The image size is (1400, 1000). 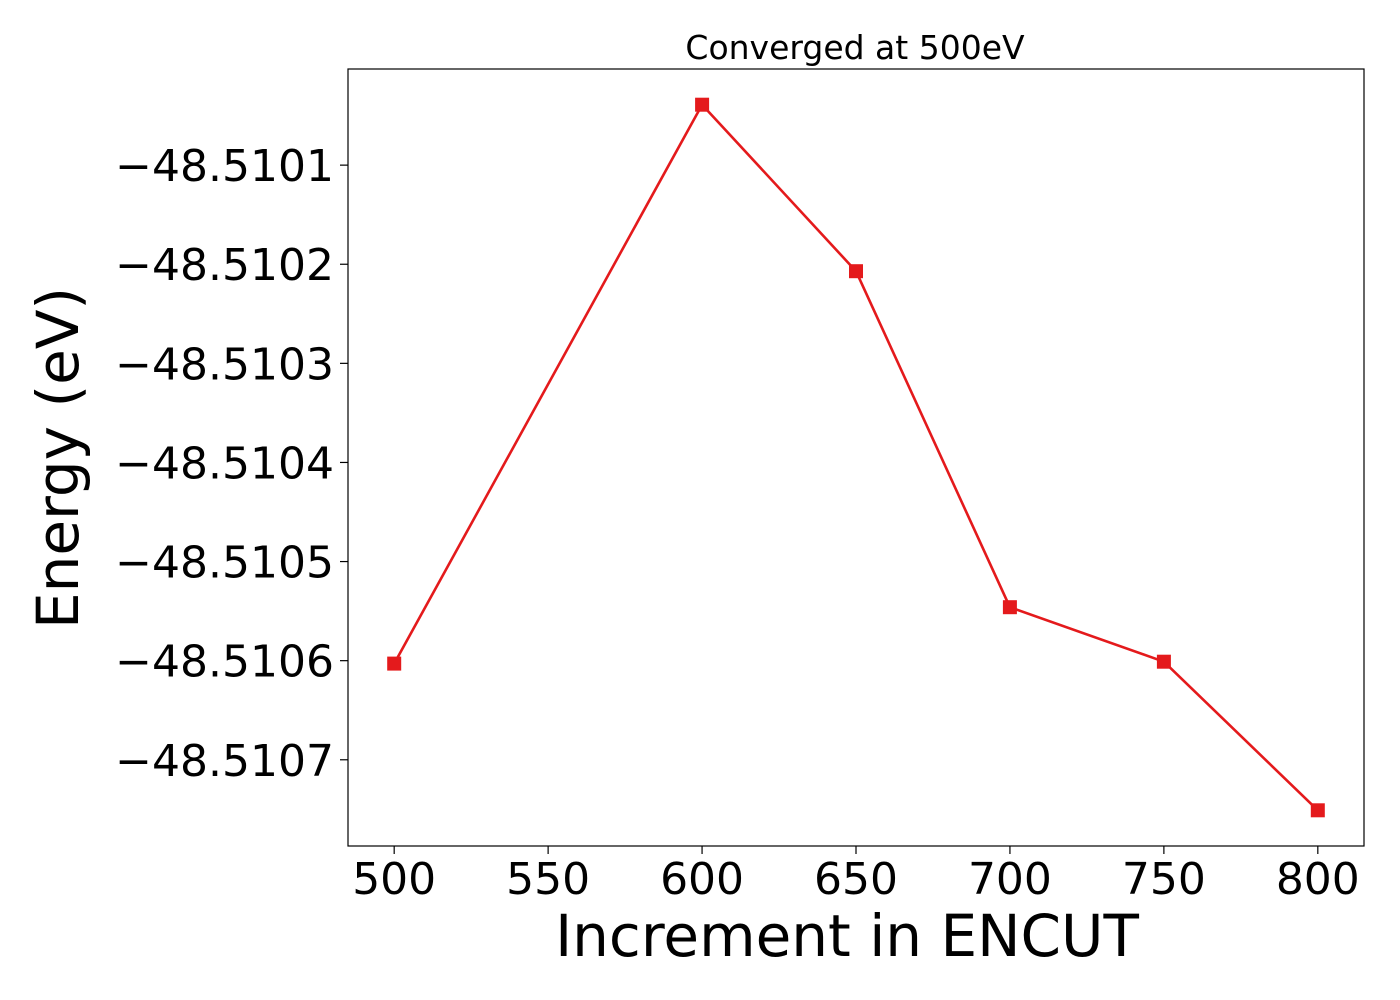 What do you see at coordinates (847, 936) in the screenshot?
I see `x-axis-label: Increment in ENCUT` at bounding box center [847, 936].